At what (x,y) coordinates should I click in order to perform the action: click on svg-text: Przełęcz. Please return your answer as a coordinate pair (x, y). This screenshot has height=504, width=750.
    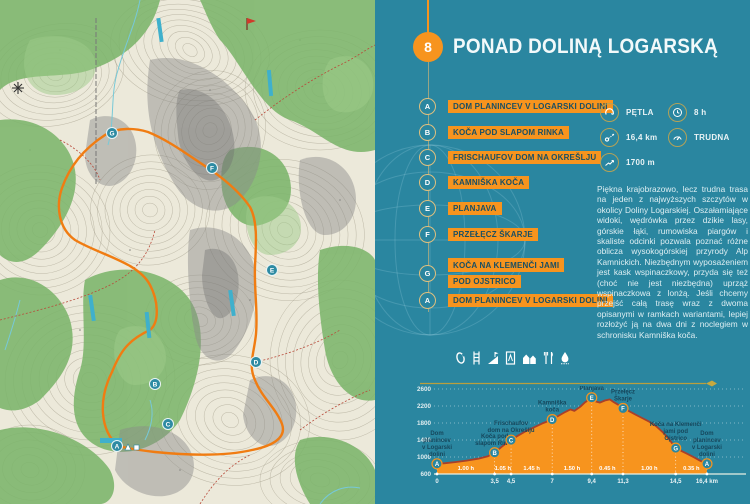
    Looking at the image, I should click on (623, 393).